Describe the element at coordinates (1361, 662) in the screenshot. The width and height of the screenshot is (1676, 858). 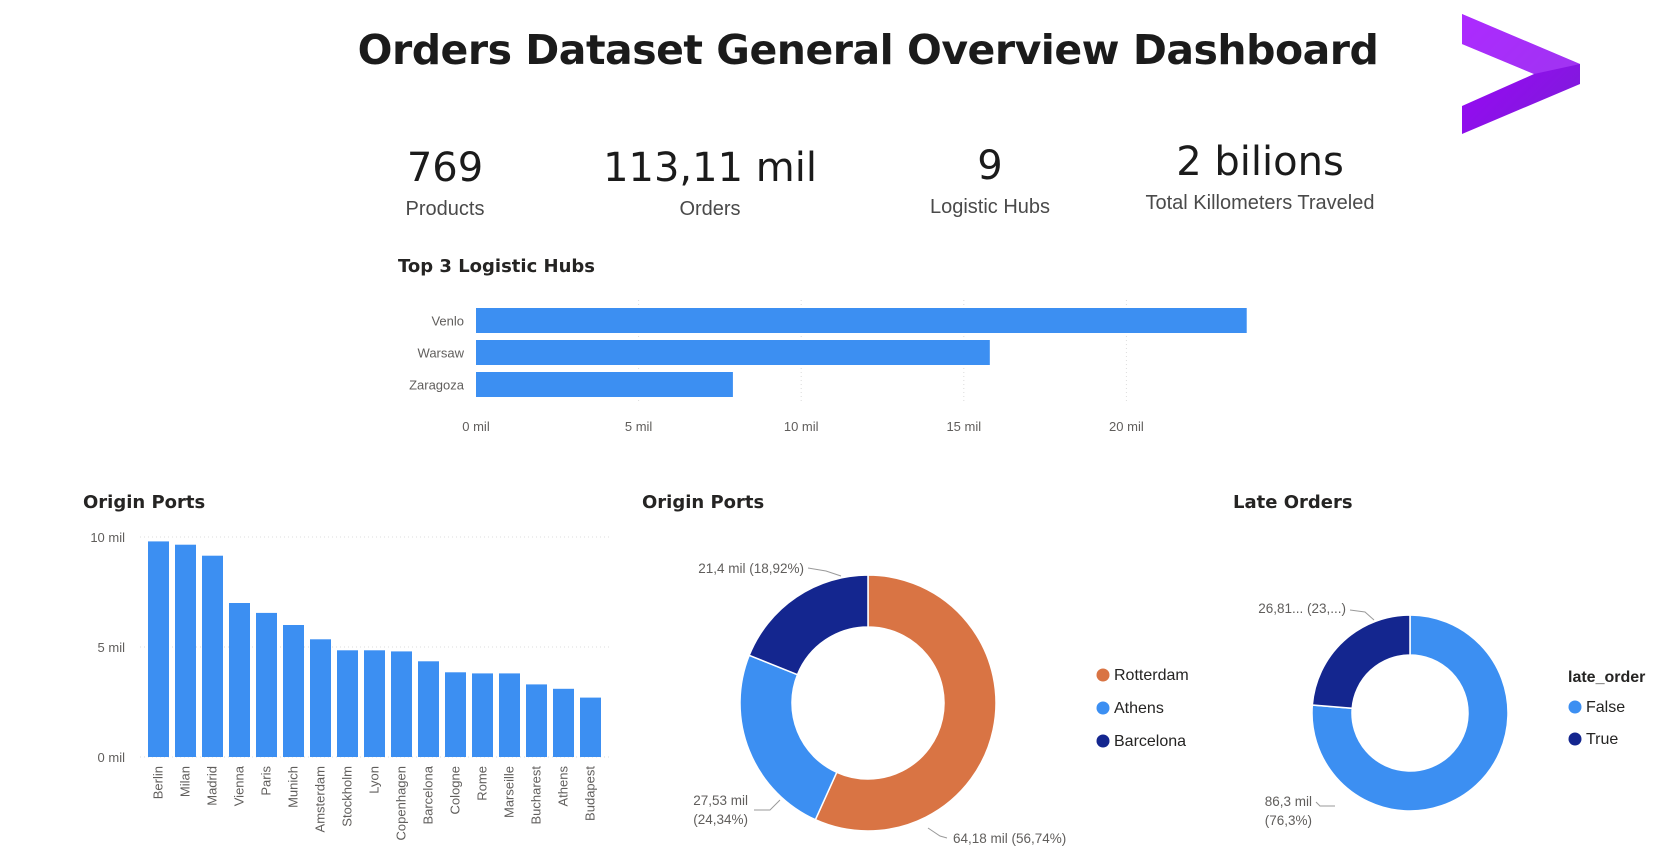
I see `late-donut-slice-true` at that location.